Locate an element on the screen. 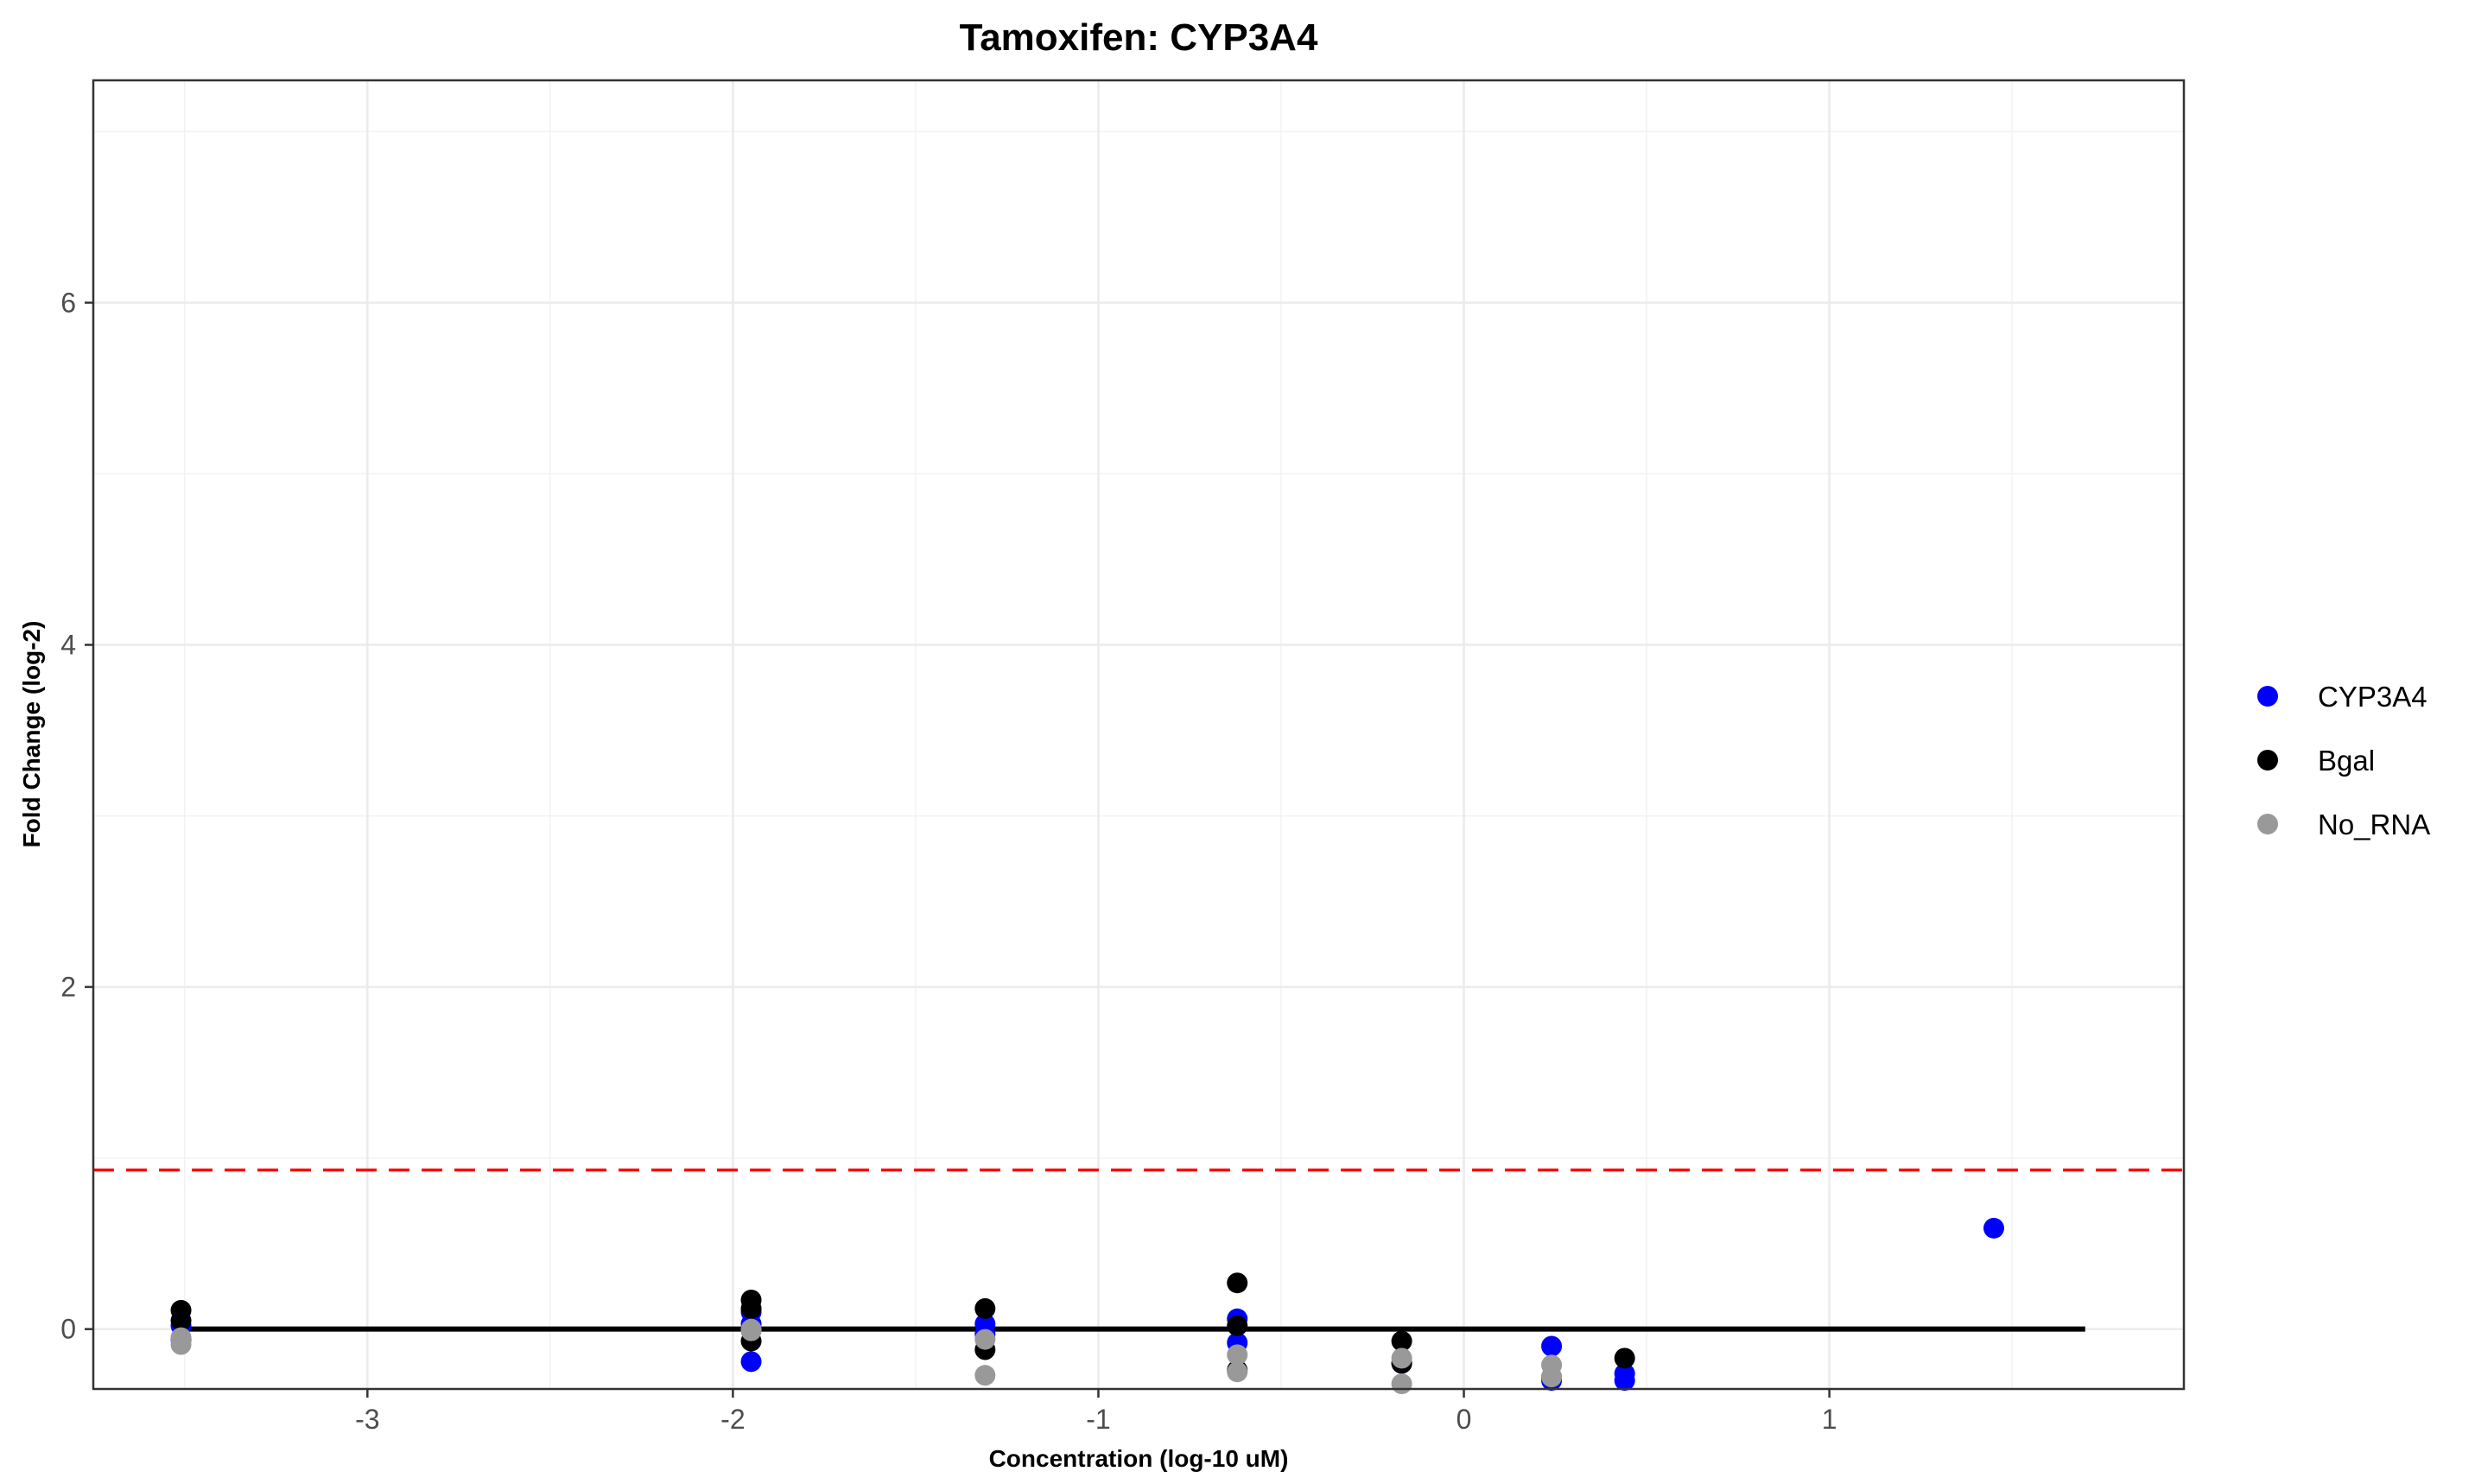  legend: CYP3A4 Bgal No_RNA is located at coordinates (2343, 760).